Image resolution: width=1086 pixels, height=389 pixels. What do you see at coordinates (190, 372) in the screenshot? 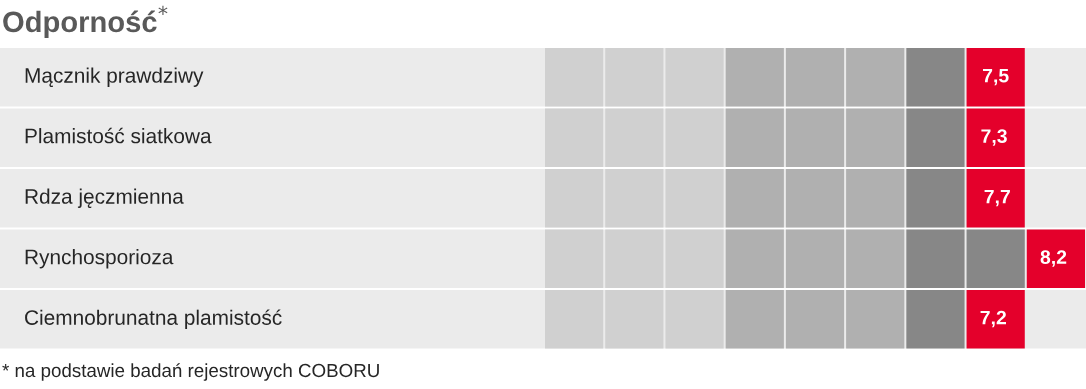
I see `text: * na podstawie badań rejestrowych COBORU` at bounding box center [190, 372].